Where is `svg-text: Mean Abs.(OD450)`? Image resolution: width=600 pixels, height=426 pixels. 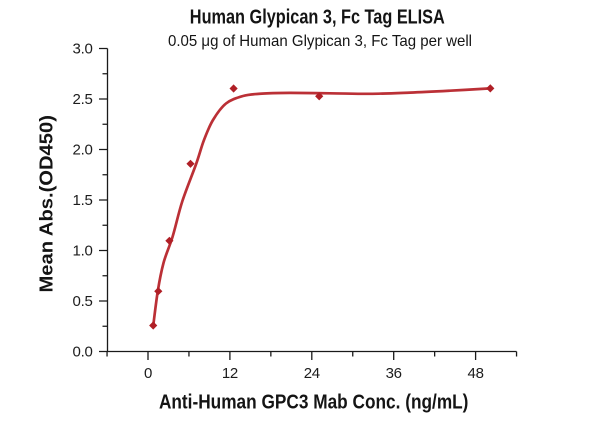
svg-text: Mean Abs.(OD450) is located at coordinates (46, 204).